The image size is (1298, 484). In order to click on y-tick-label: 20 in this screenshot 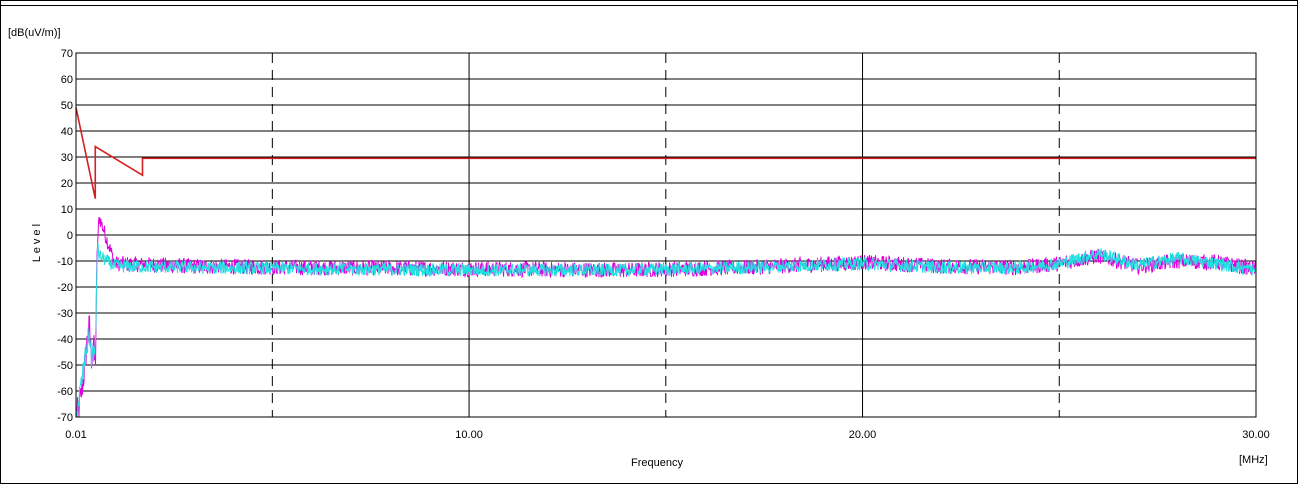, I will do `click(67, 184)`.